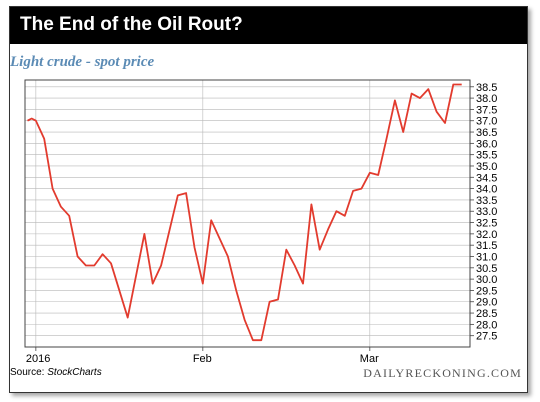 Image resolution: width=540 pixels, height=402 pixels. I want to click on chart-title: The End of the Oil Rout?, so click(131, 24).